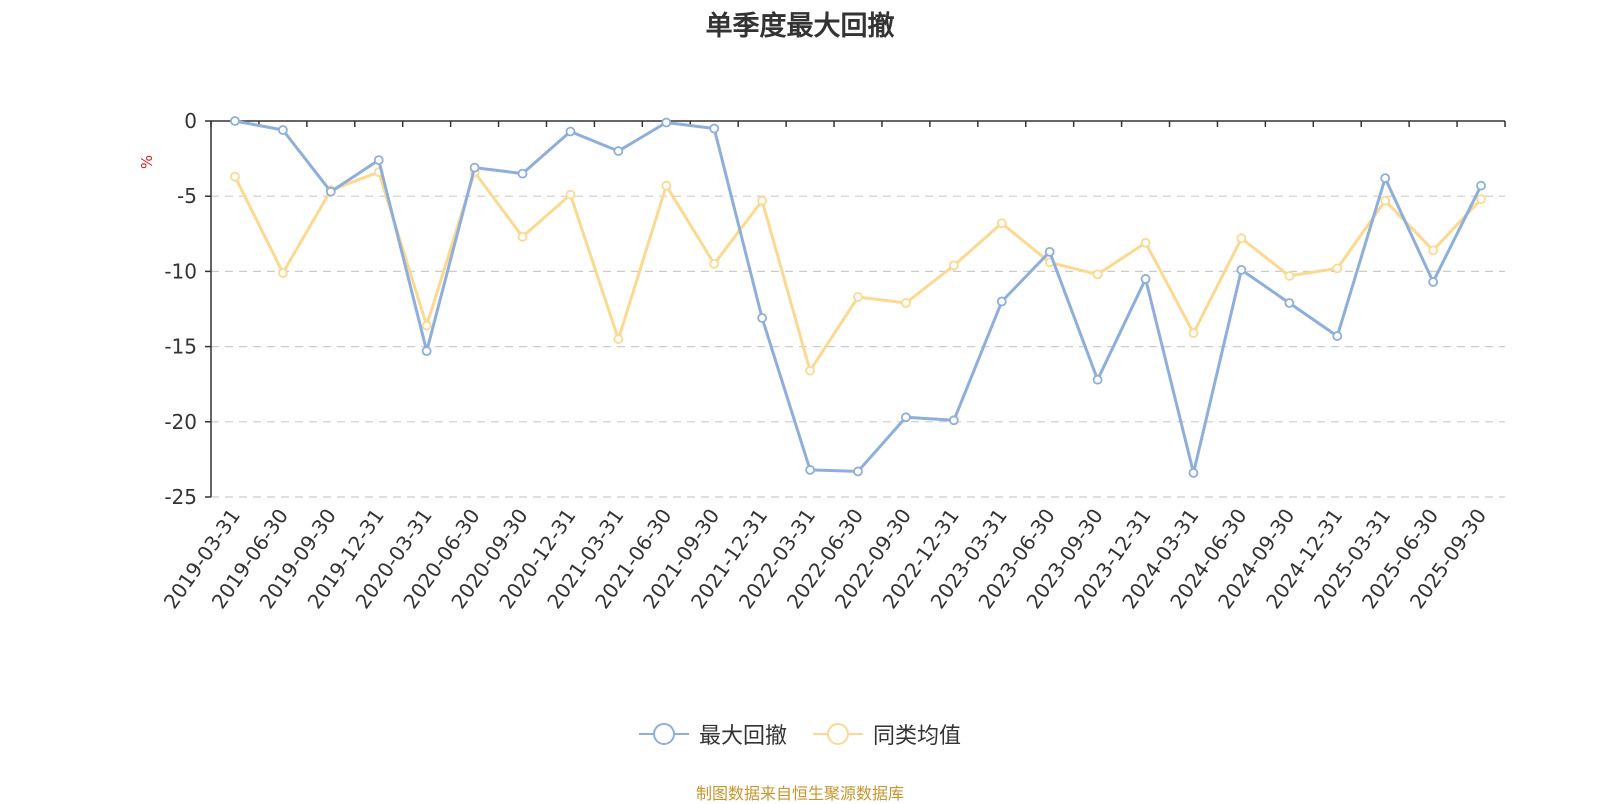 The height and width of the screenshot is (804, 1600). Describe the element at coordinates (663, 734) in the screenshot. I see `legend-marker-blue` at that location.